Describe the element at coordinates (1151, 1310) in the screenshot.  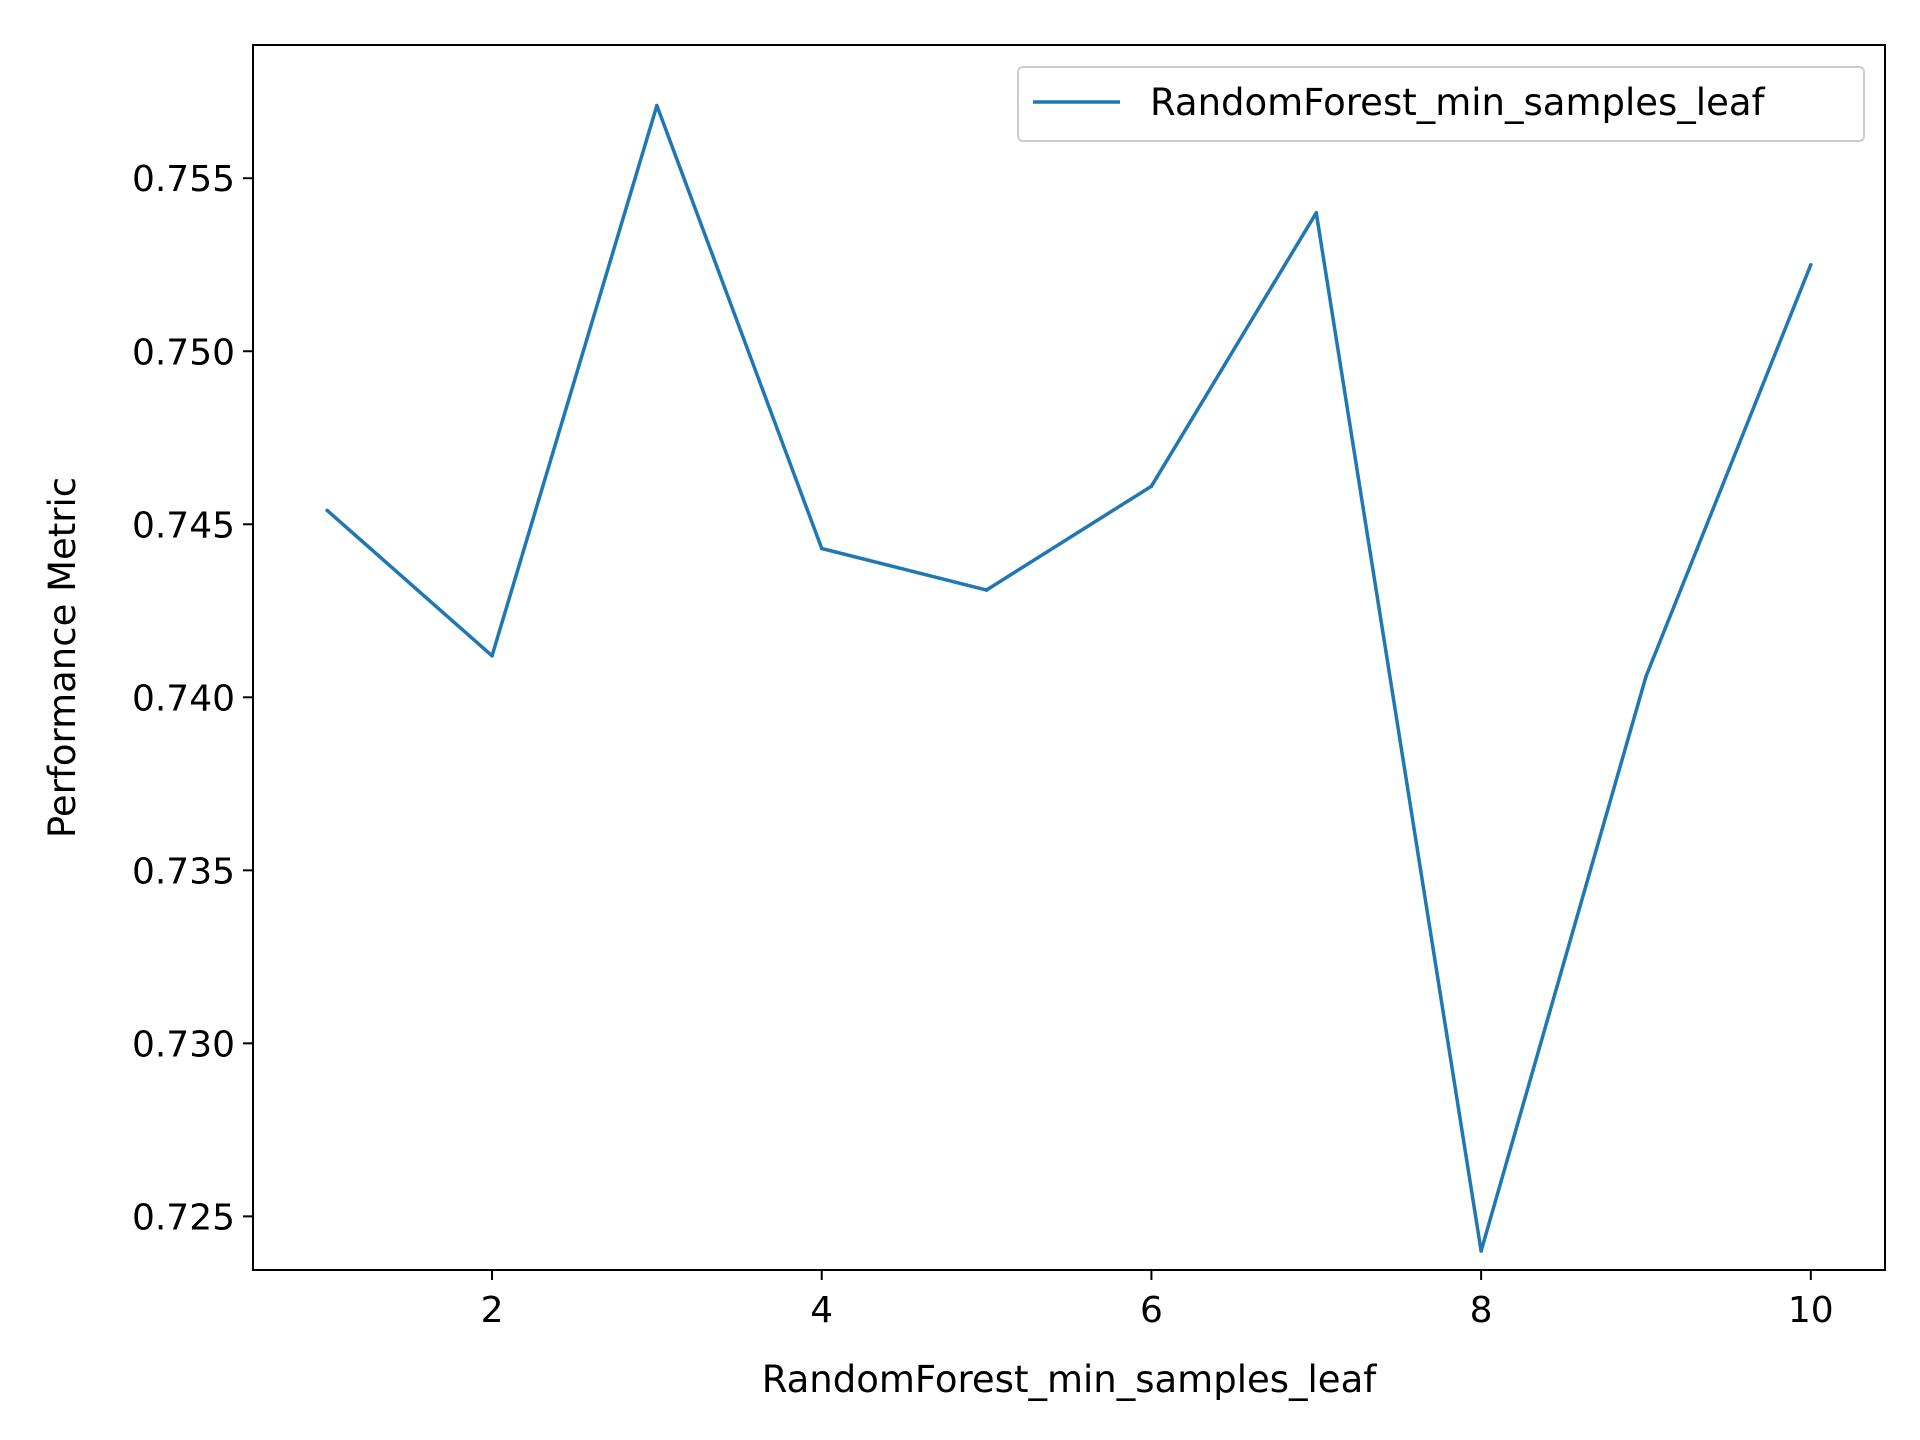
I see `x-tick-label: 6` at that location.